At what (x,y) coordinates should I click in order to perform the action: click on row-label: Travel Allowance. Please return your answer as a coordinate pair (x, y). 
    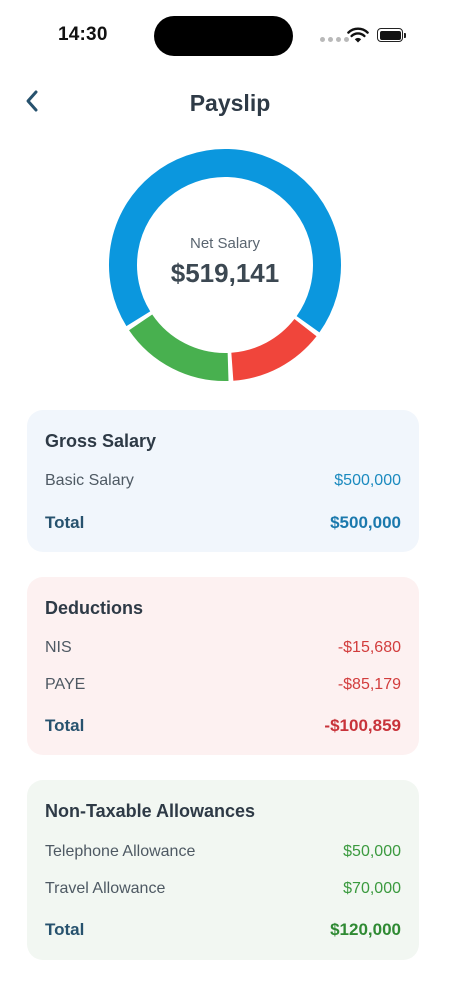
    Looking at the image, I should click on (105, 888).